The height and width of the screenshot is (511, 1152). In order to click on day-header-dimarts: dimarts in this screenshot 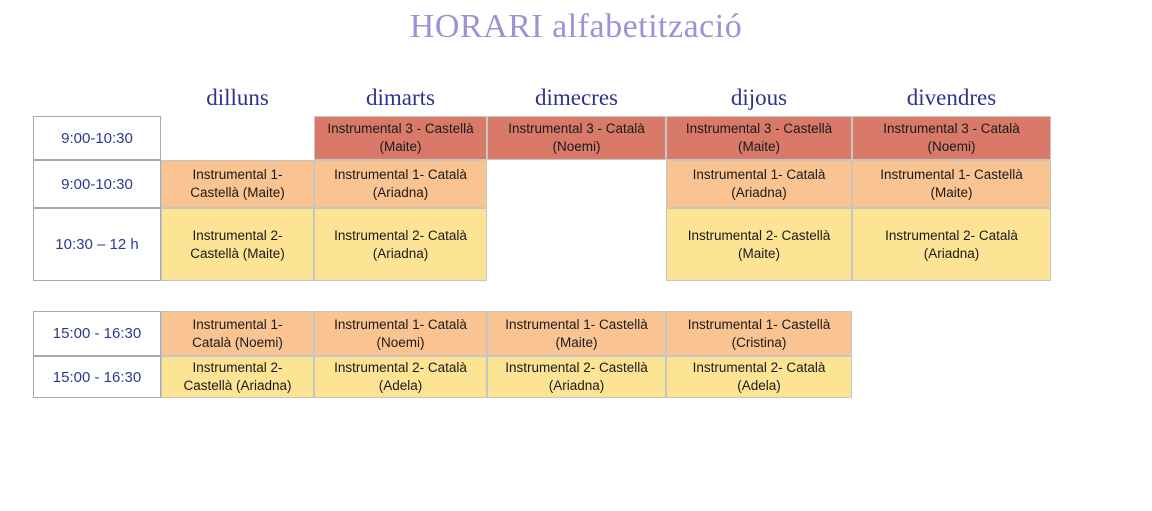, I will do `click(400, 97)`.